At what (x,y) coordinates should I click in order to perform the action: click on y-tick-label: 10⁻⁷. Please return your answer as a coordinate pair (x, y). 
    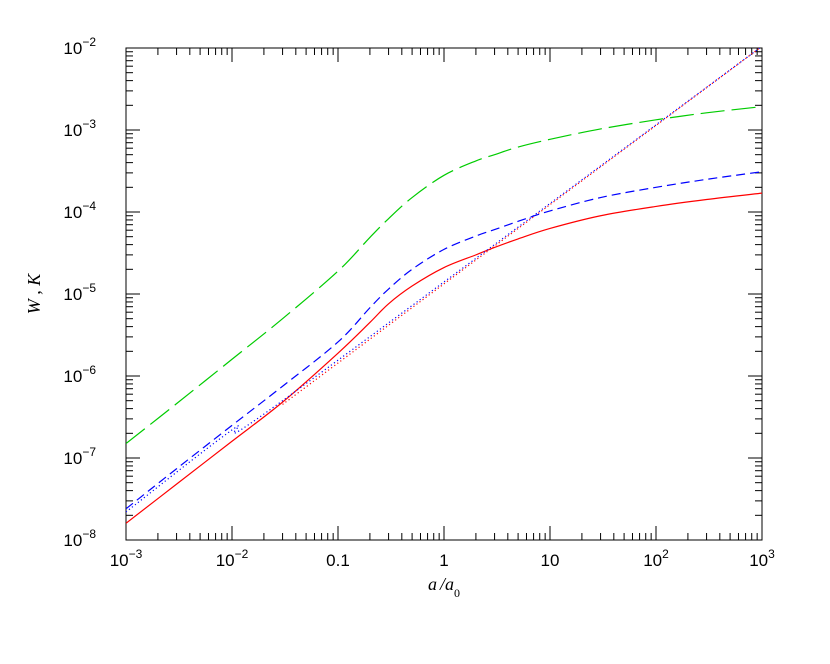
    Looking at the image, I should click on (79, 456).